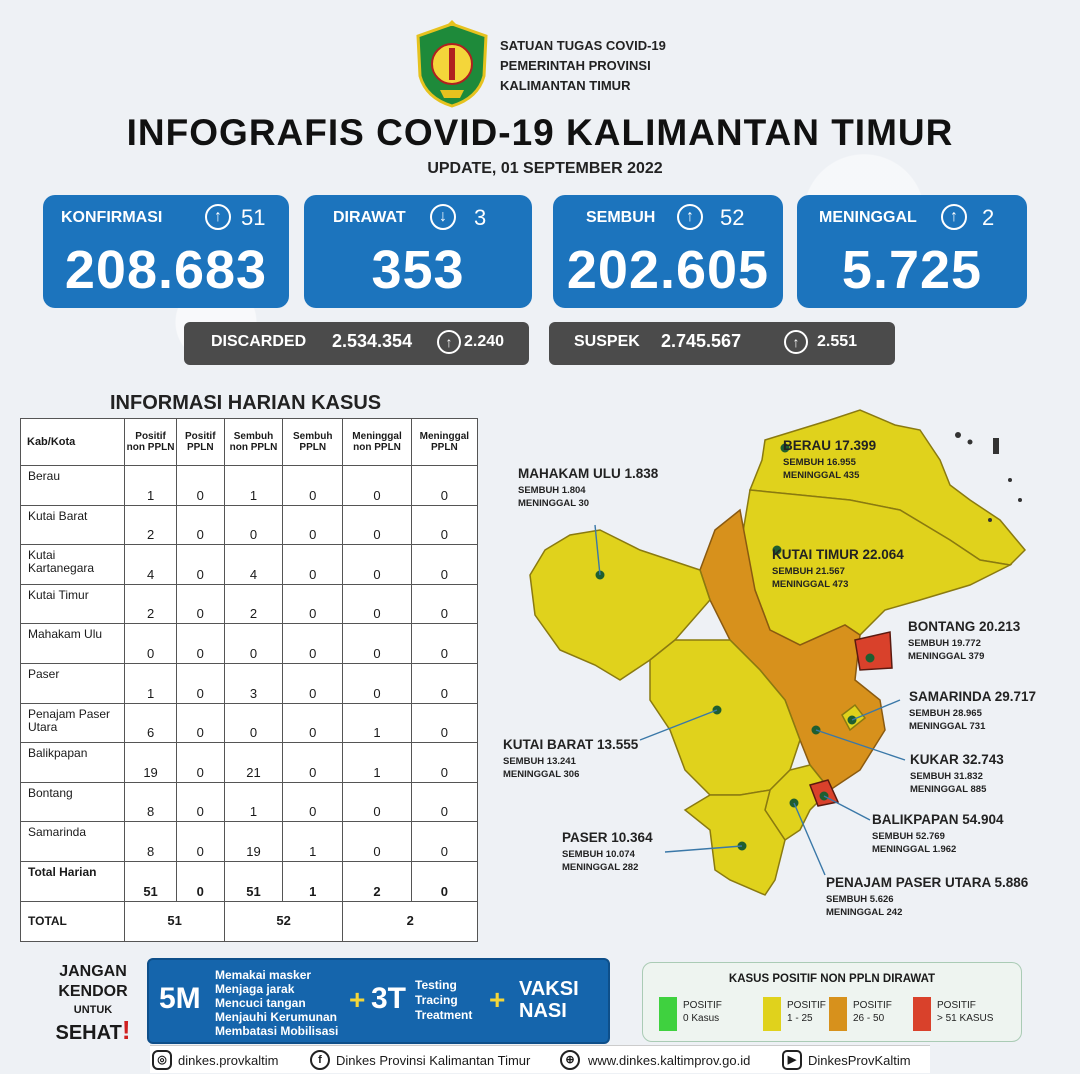 This screenshot has height=1074, width=1080. I want to click on row-name: Kutai Kartanegara, so click(72, 564).